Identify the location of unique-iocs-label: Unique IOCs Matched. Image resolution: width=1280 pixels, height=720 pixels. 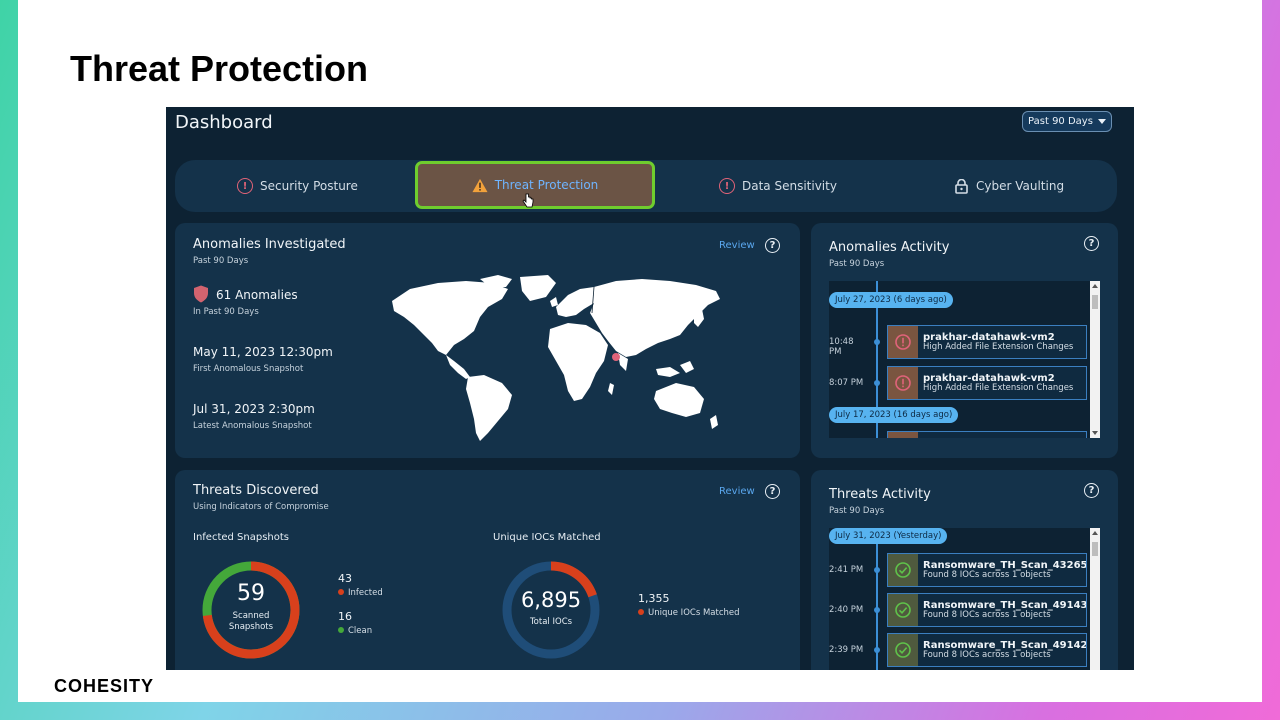
(547, 537).